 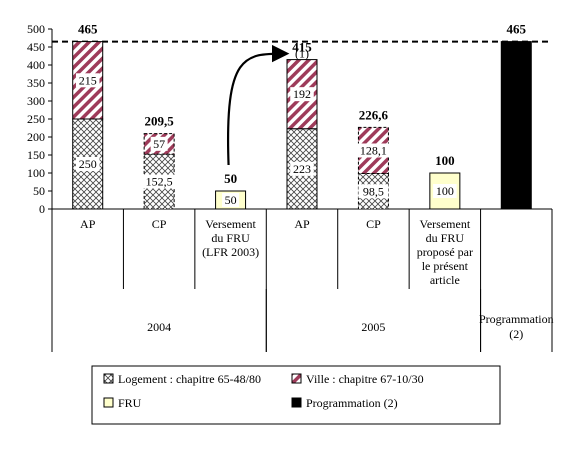 I want to click on group-label: Programmation, so click(x=516, y=319).